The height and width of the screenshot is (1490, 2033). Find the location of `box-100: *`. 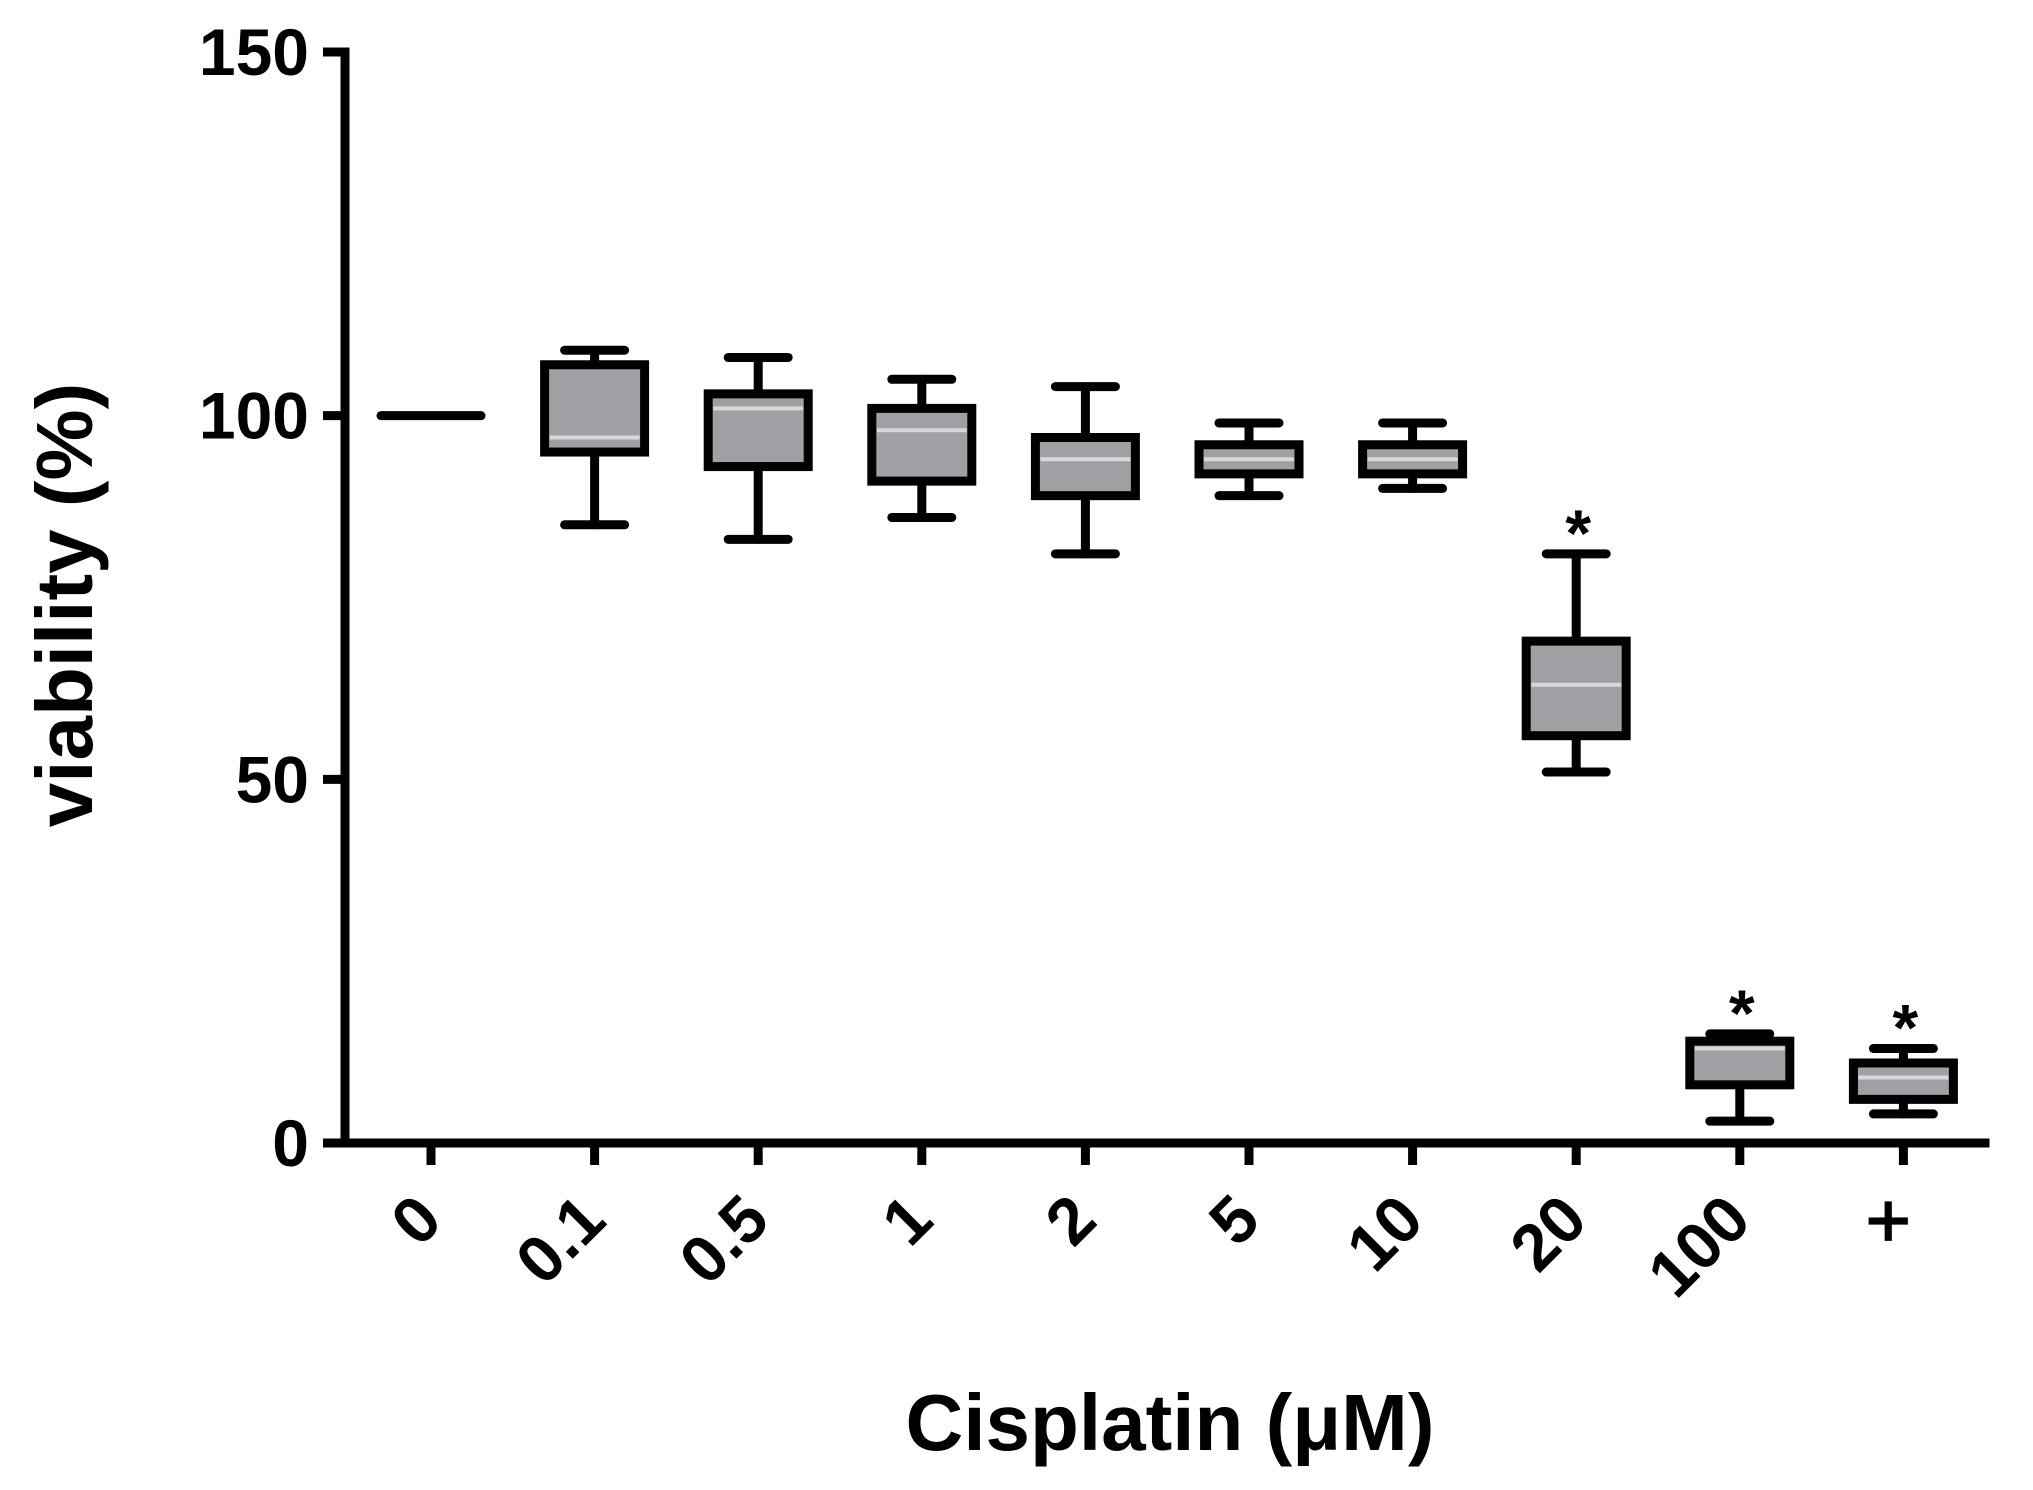

box-100: * is located at coordinates (1740, 1051).